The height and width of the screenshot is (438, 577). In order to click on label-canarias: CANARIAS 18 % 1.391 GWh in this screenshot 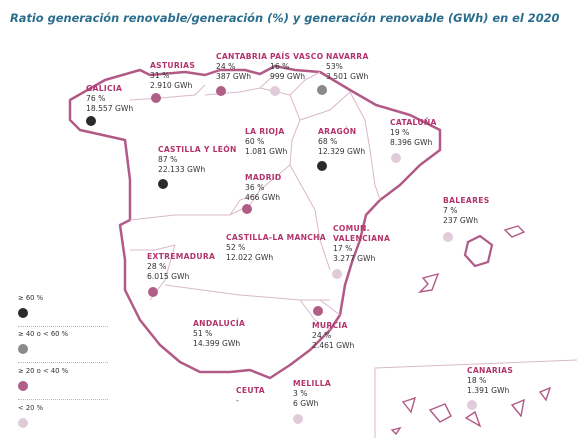, I will do `click(490, 381)`.